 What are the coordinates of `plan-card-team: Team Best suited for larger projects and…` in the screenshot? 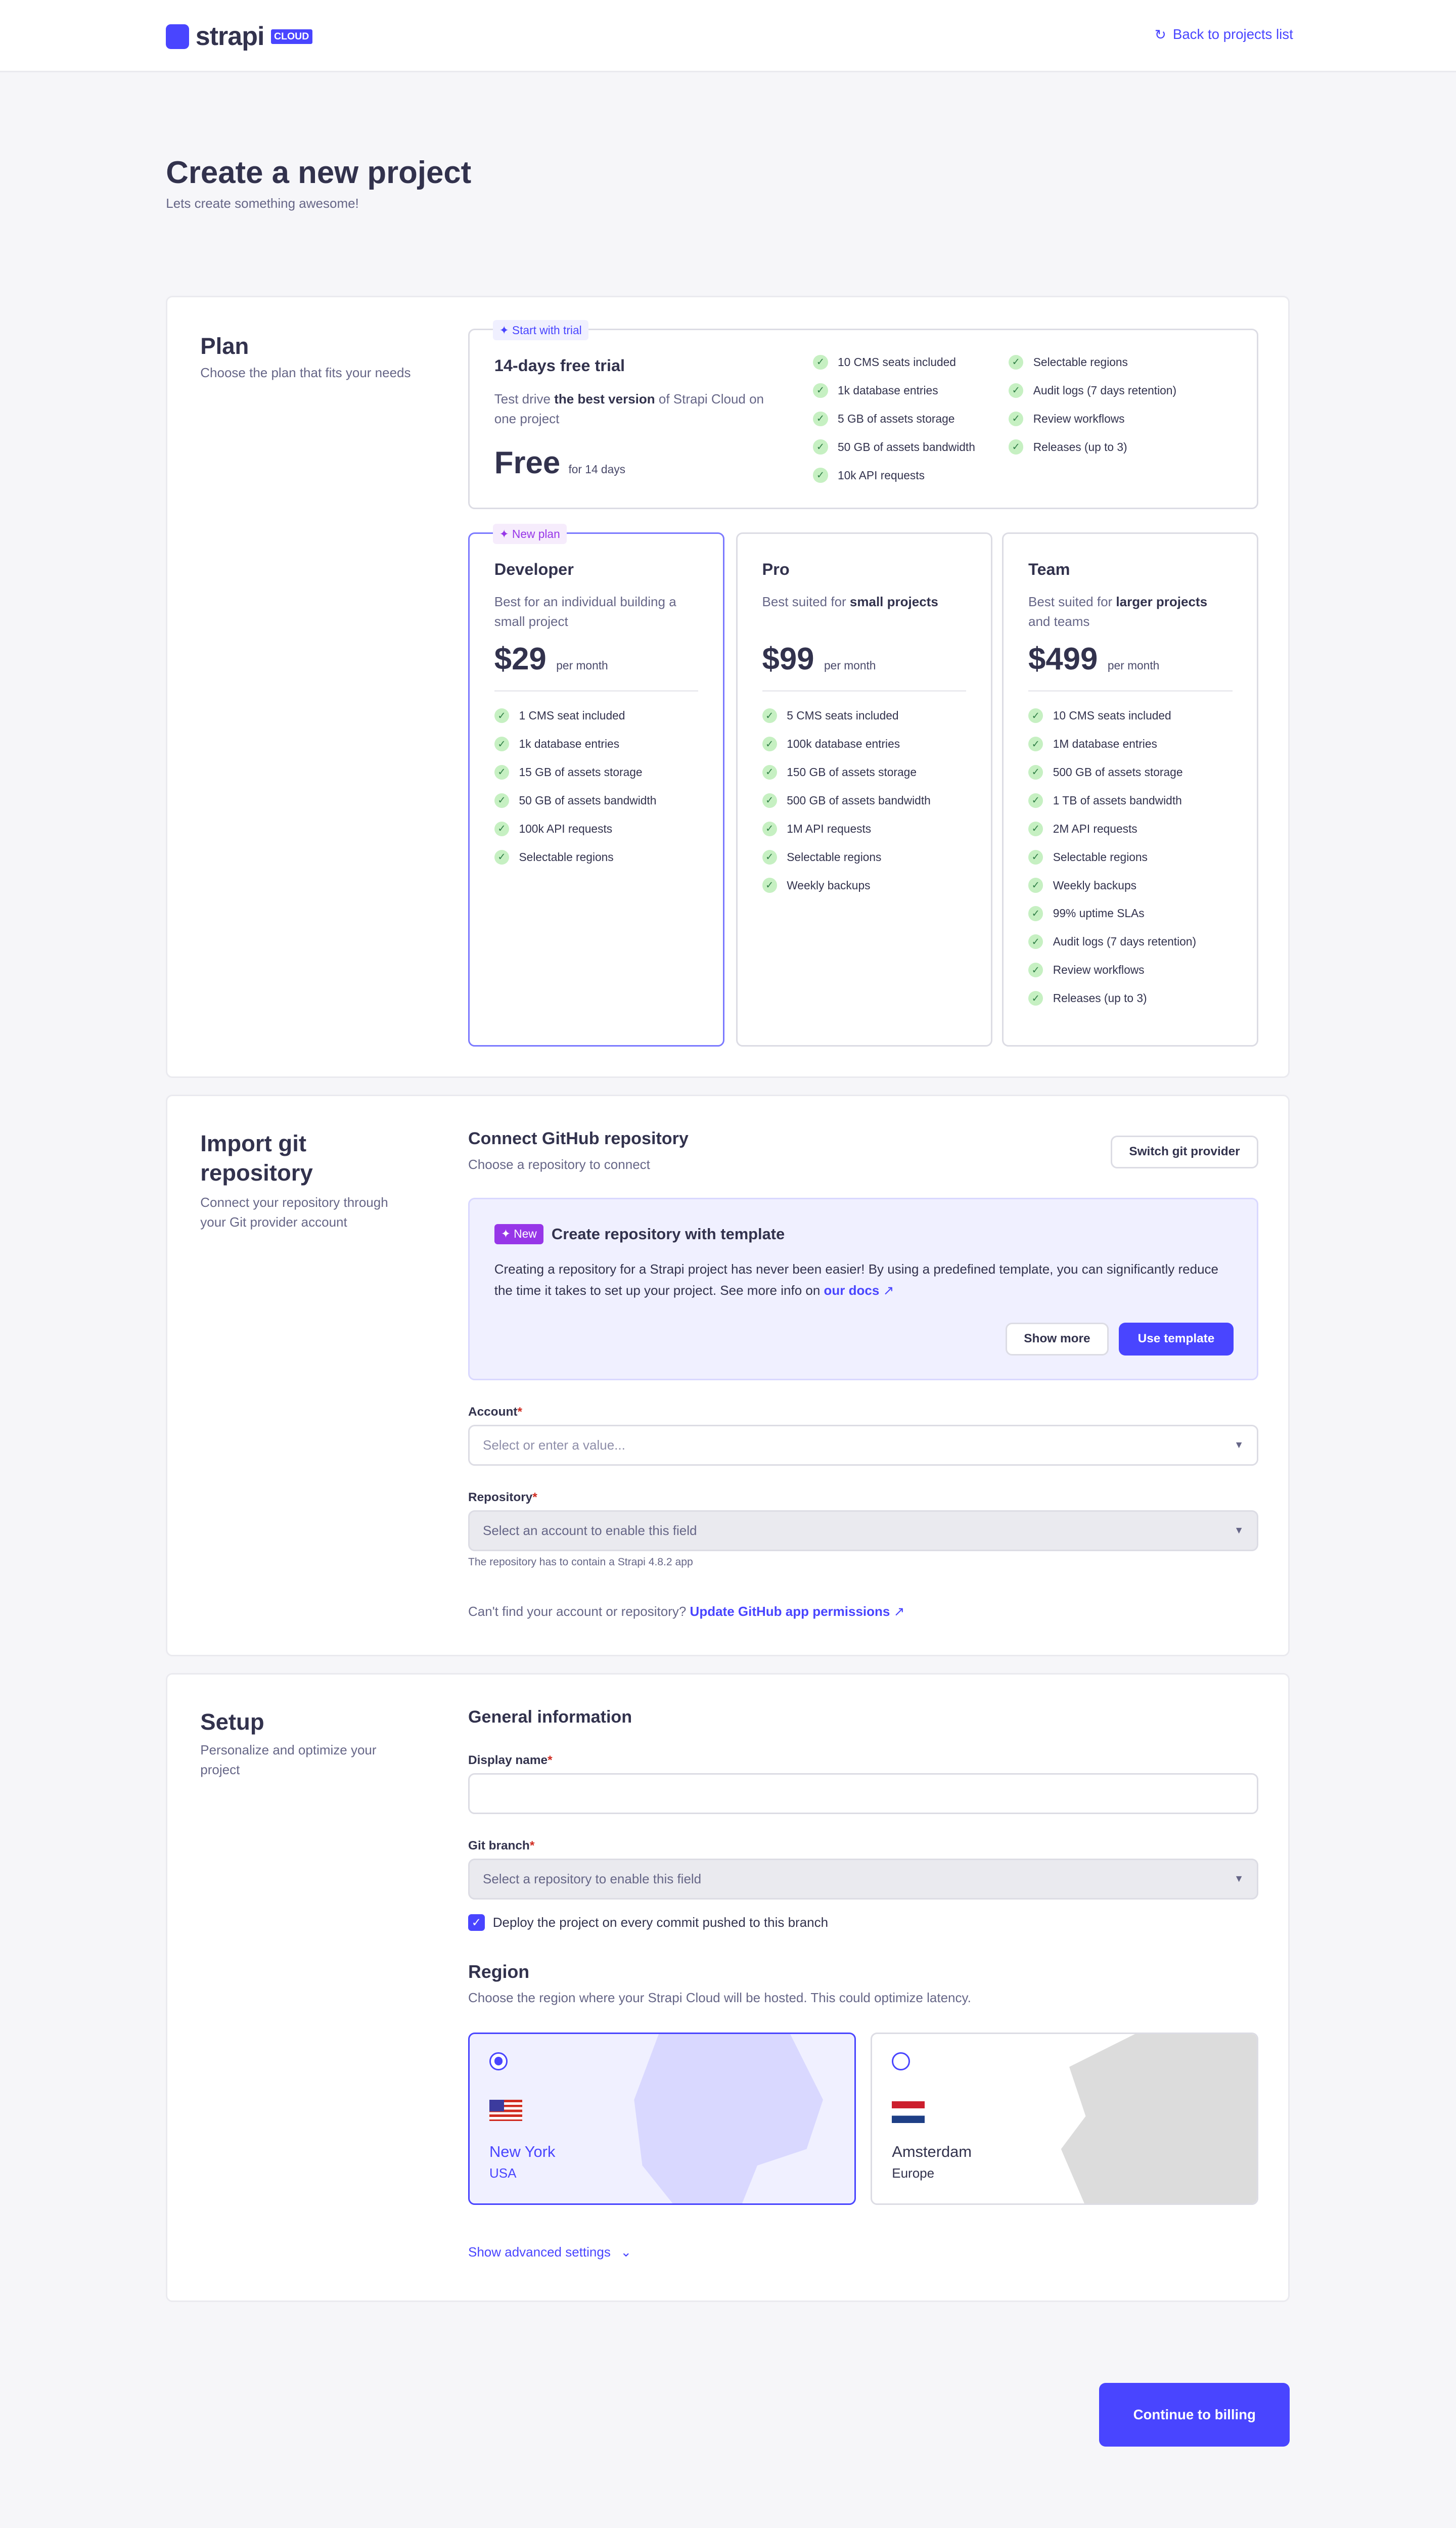 It's located at (1130, 790).